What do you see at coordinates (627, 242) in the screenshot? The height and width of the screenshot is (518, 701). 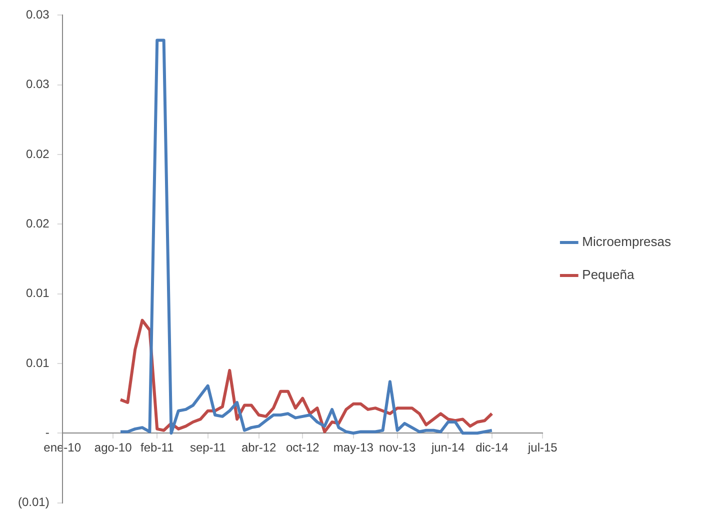 I see `legend-label: Microempresas` at bounding box center [627, 242].